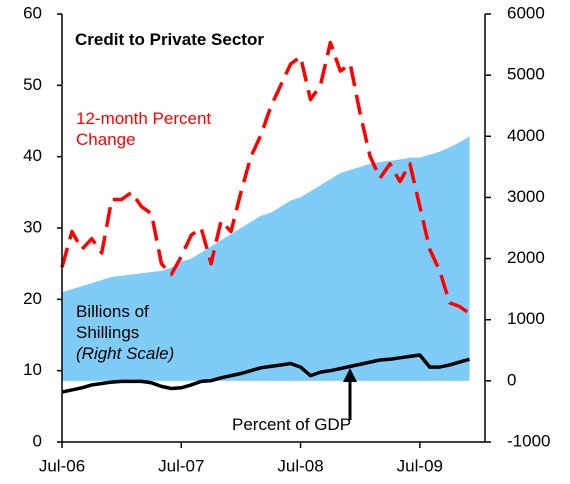 The image size is (570, 484). What do you see at coordinates (169, 39) in the screenshot?
I see `chart-title: Credit to Private Sector` at bounding box center [169, 39].